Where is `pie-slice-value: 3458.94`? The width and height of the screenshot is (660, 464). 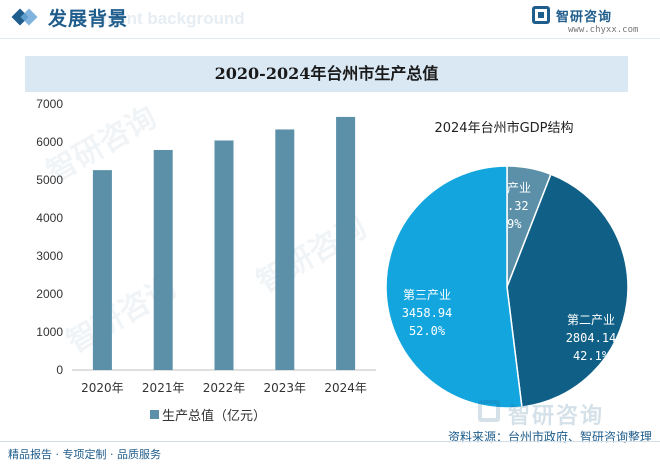 pie-slice-value: 3458.94 is located at coordinates (427, 313).